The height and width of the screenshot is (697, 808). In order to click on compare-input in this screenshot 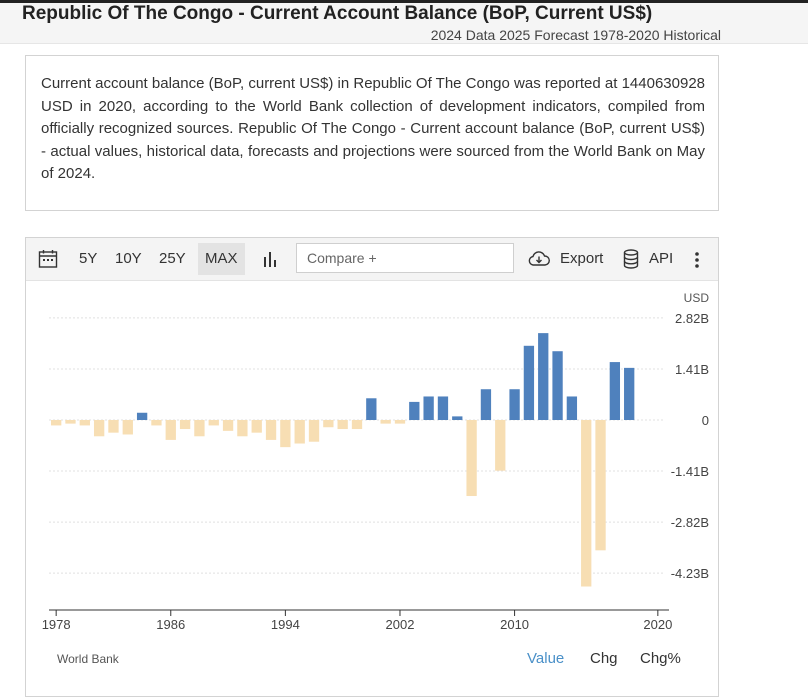, I will do `click(405, 258)`.